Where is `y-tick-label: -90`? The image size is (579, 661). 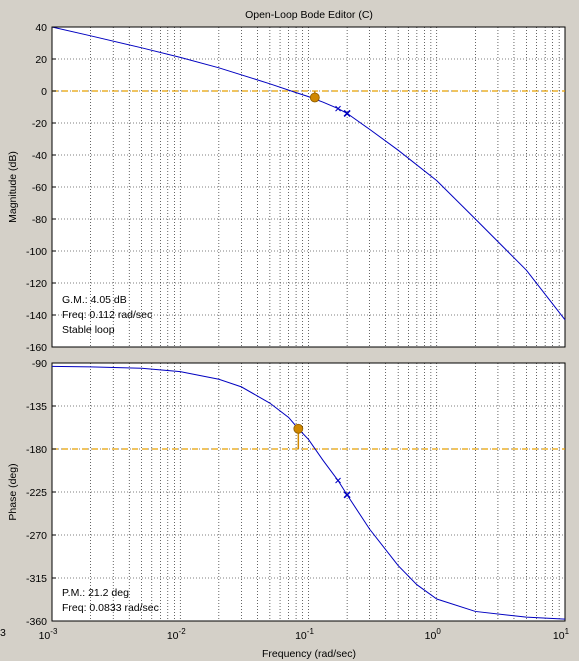 y-tick-label: -90 is located at coordinates (39, 364).